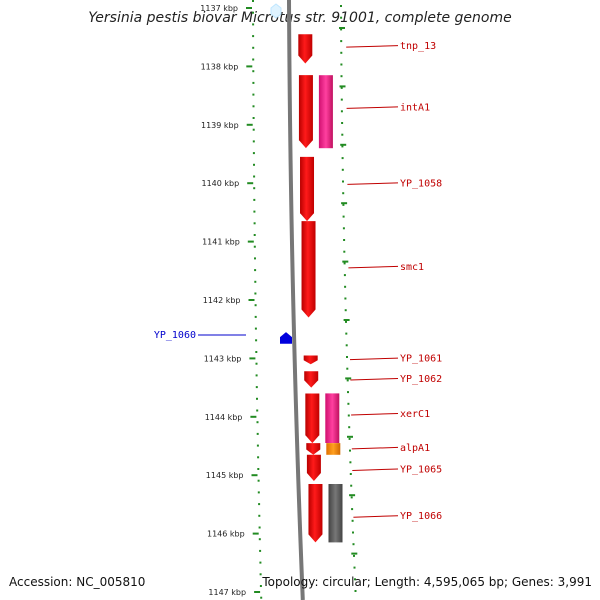 Image resolution: width=600 pixels, height=600 pixels. I want to click on gene-smc1, so click(308, 269).